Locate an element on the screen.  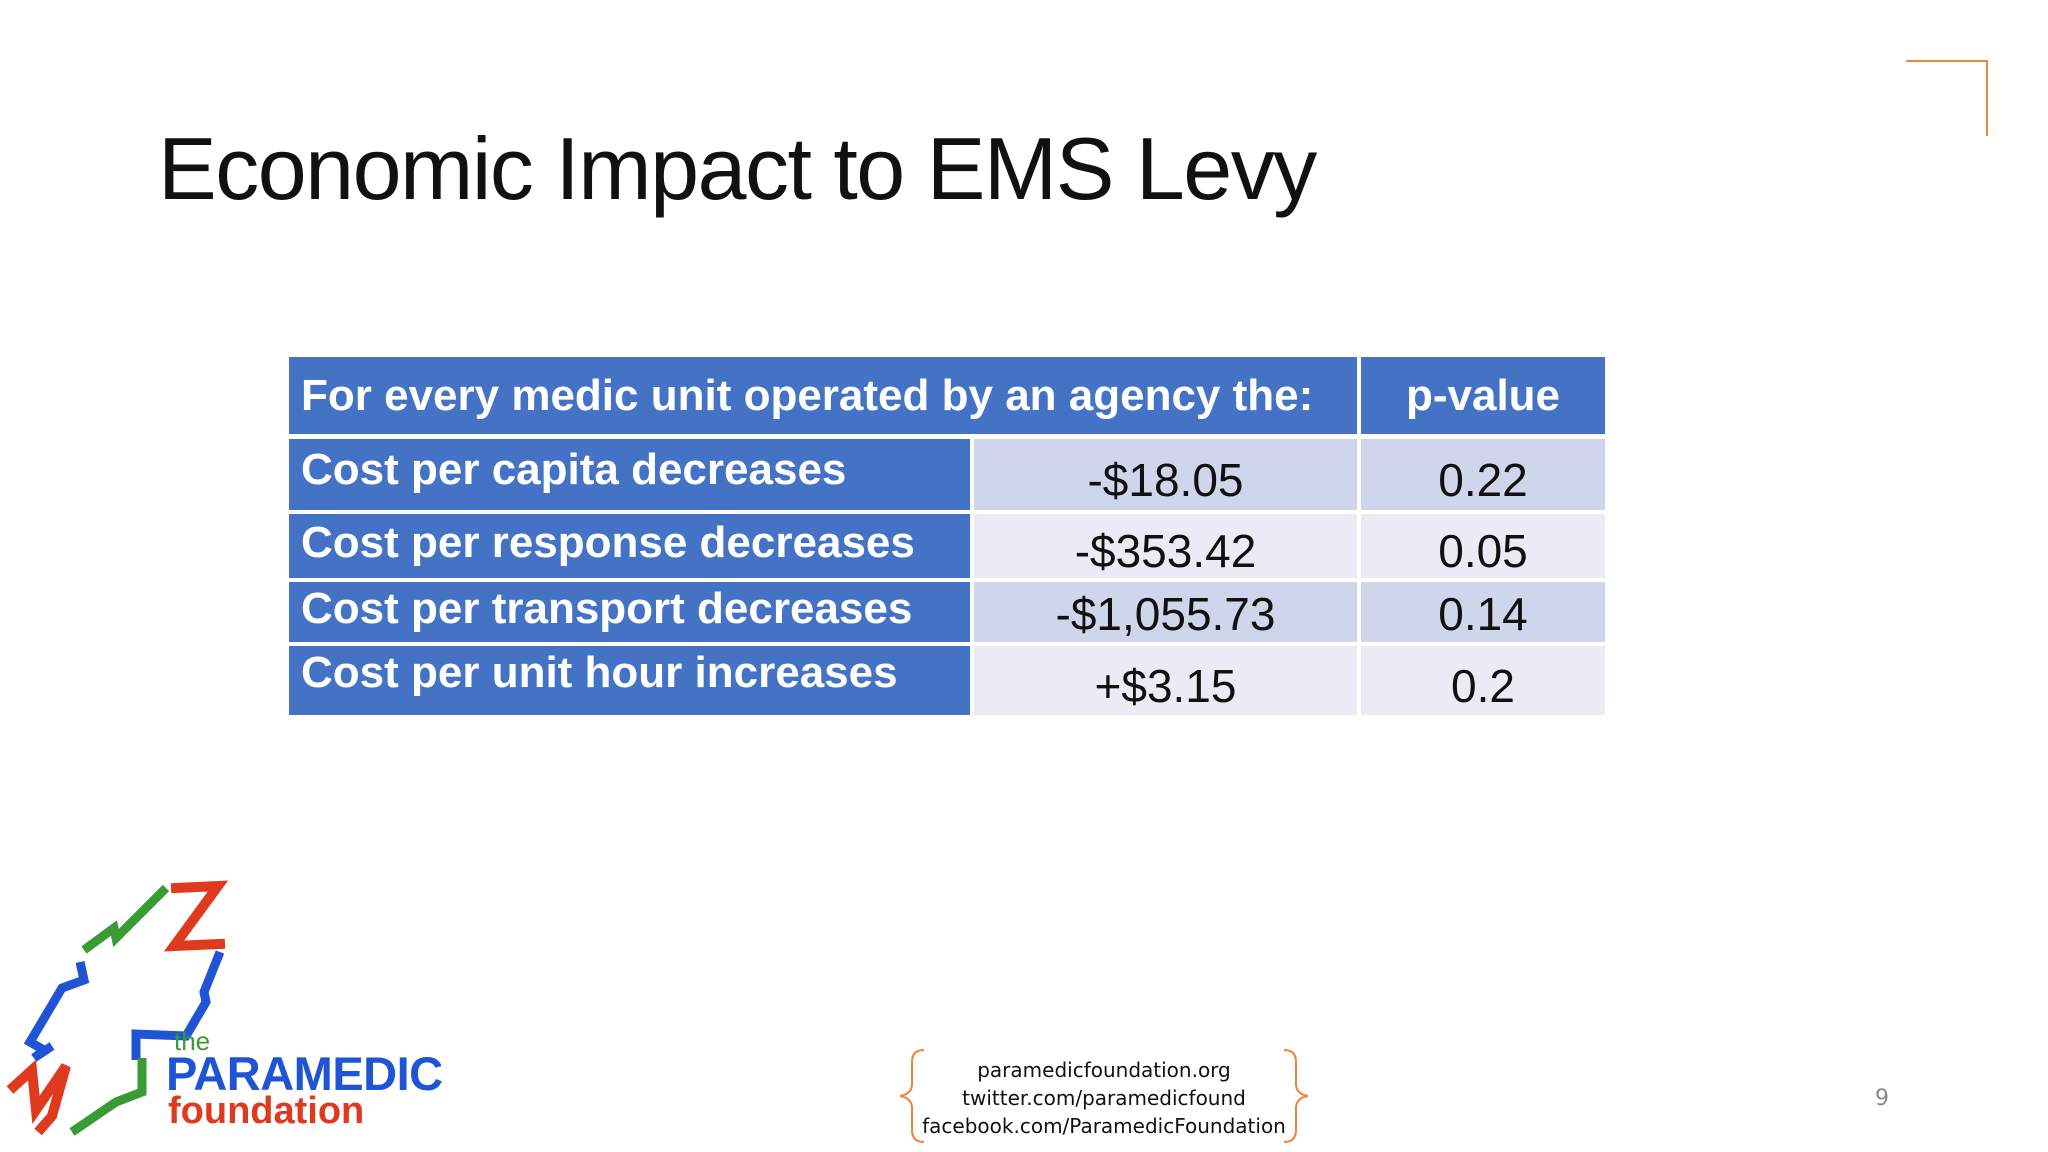
table-header-pvalue: p-value is located at coordinates (1483, 395).